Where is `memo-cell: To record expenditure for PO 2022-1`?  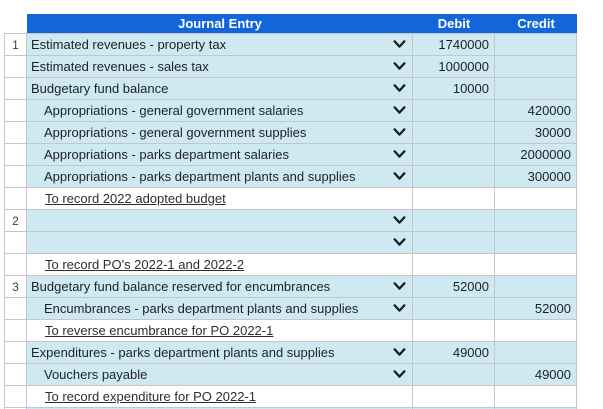 memo-cell: To record expenditure for PO 2022-1 is located at coordinates (220, 397).